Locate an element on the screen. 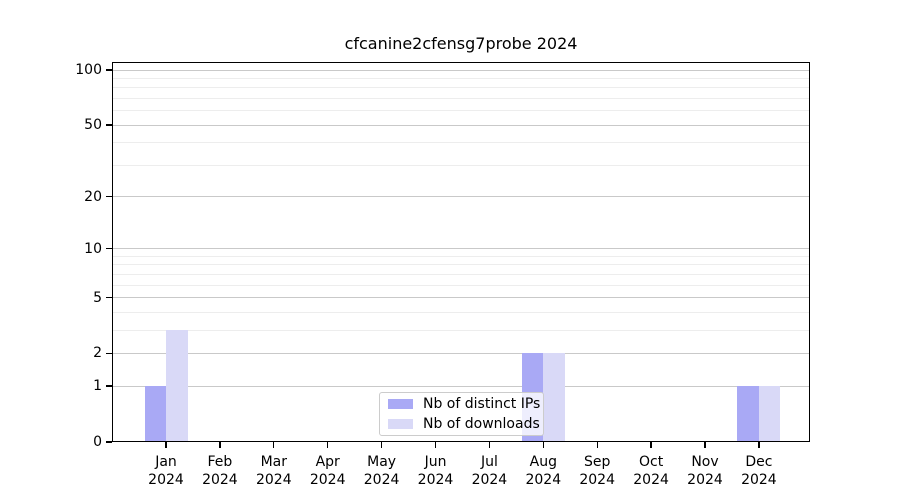 The image size is (900, 500). x-tick-label: Sep 2024 is located at coordinates (597, 471).